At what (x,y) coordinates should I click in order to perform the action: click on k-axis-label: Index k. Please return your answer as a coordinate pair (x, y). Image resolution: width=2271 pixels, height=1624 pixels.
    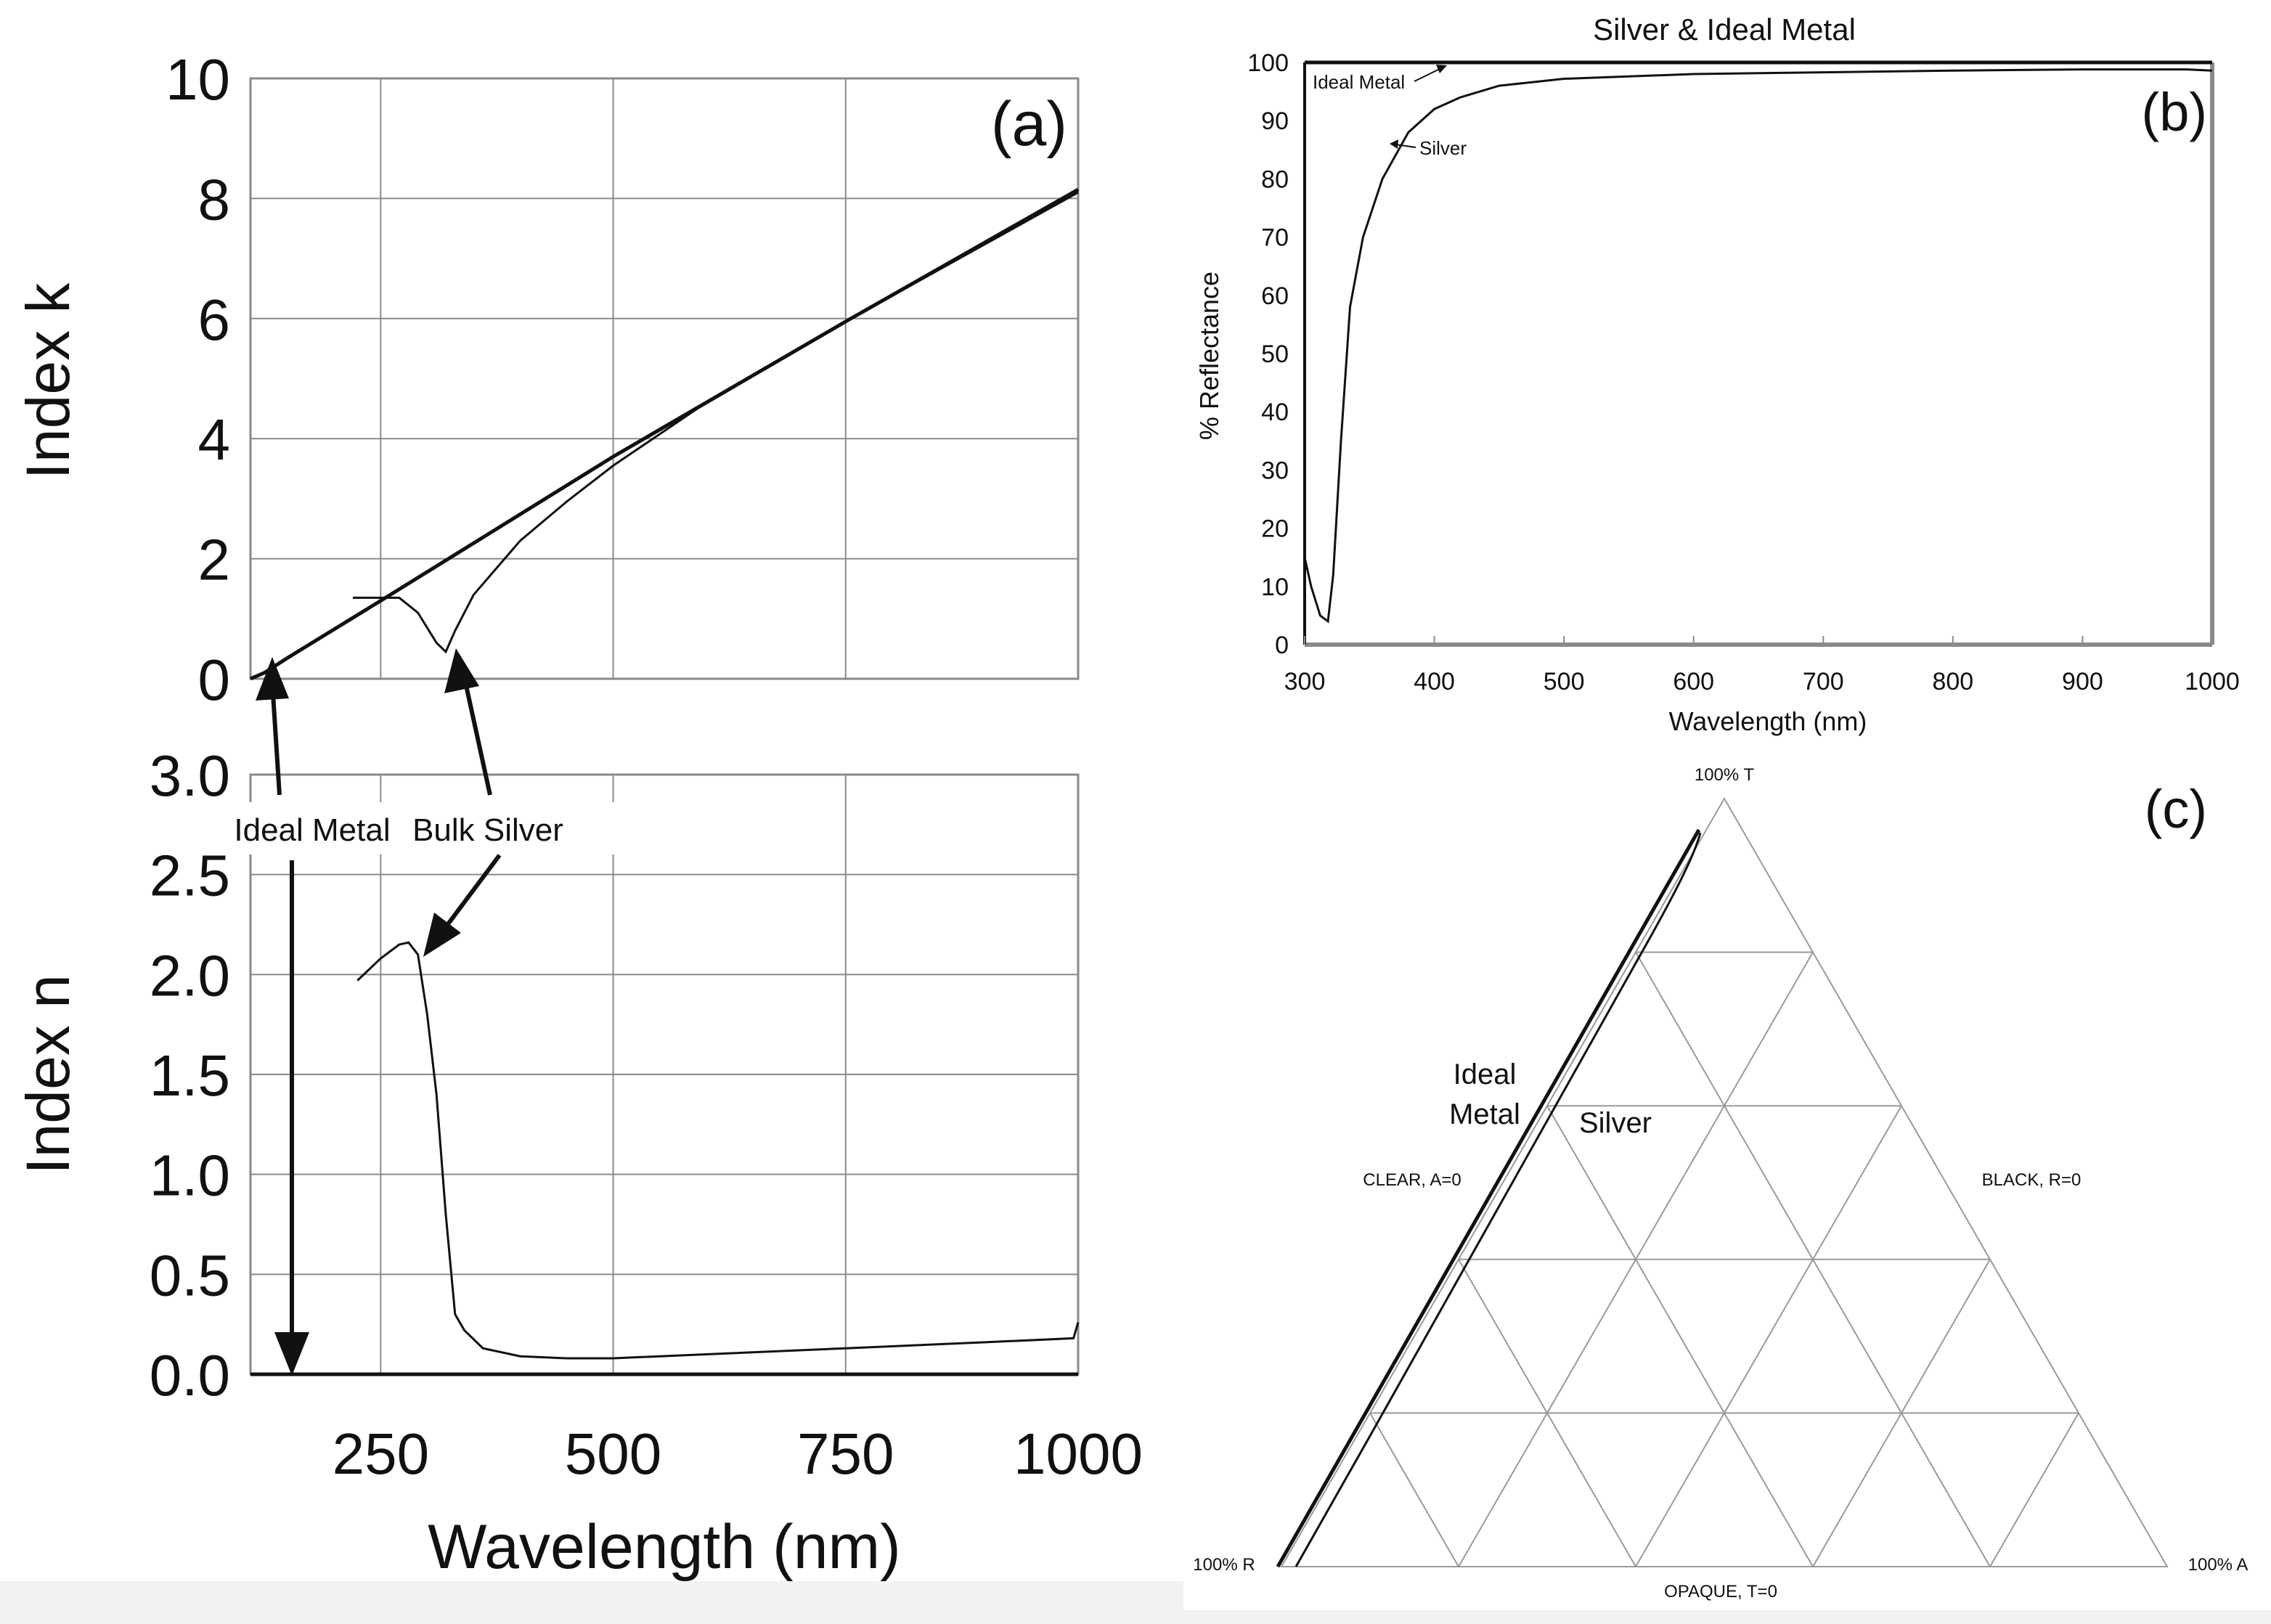
    Looking at the image, I should click on (48, 381).